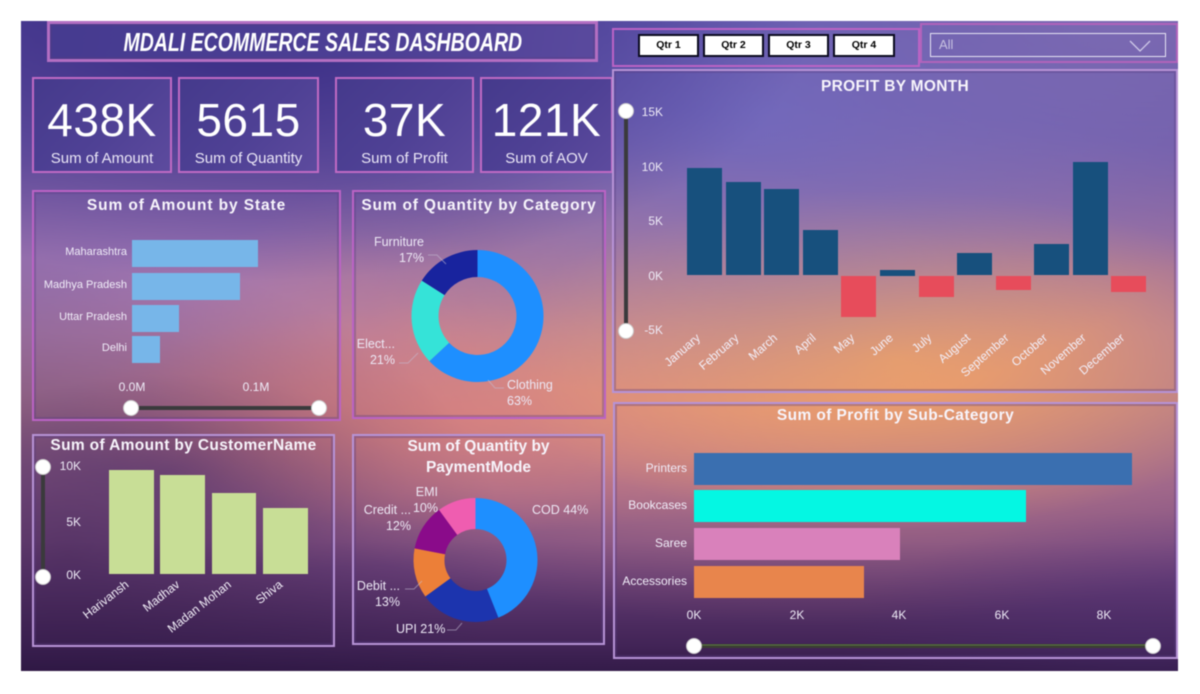  Describe the element at coordinates (718, 352) in the screenshot. I see `svg-text: February` at that location.